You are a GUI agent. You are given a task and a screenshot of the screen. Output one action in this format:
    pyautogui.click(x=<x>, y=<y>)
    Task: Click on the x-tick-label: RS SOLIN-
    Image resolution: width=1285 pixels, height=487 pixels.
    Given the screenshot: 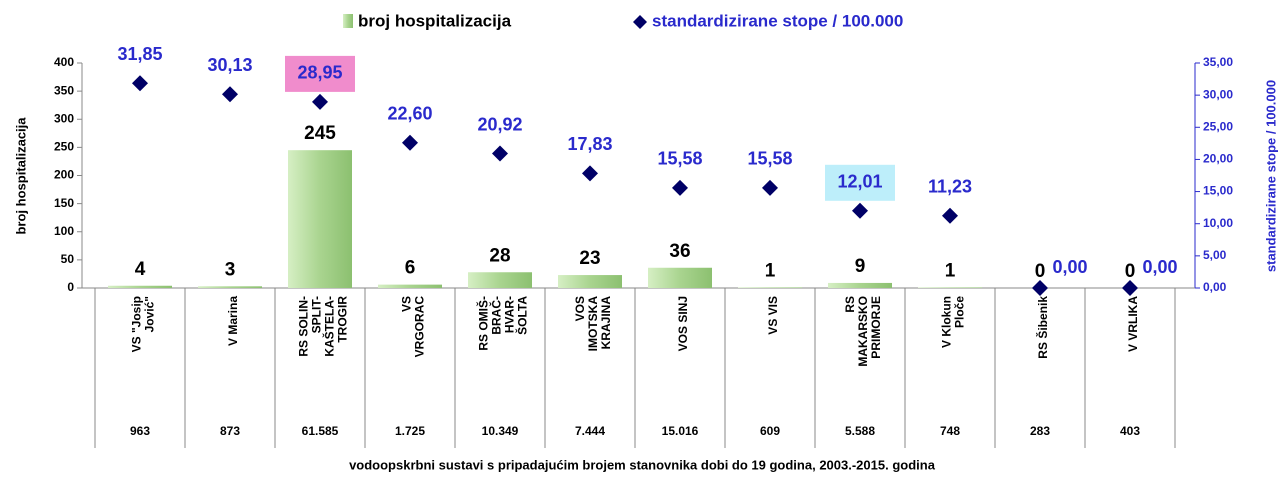 What is the action you would take?
    pyautogui.click(x=304, y=326)
    